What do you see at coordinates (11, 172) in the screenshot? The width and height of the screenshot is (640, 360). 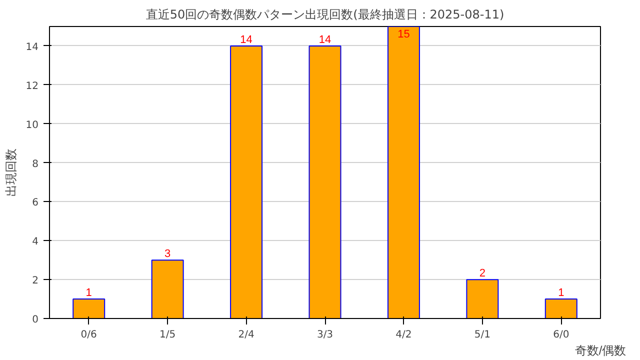 I see `y-axis-title: 出現回数` at bounding box center [11, 172].